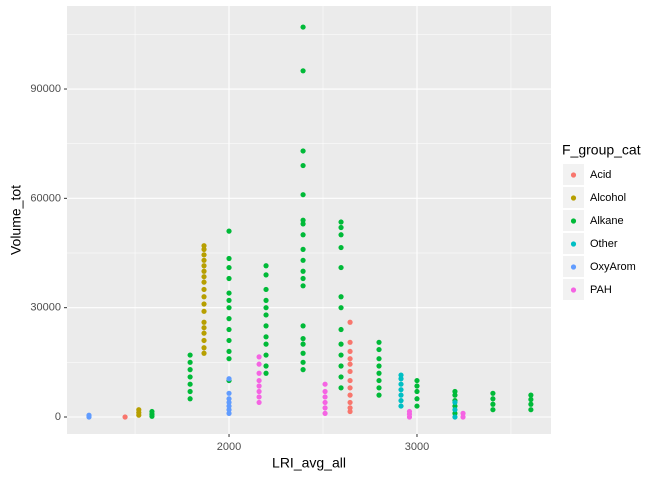 The height and width of the screenshot is (480, 672). I want to click on y-tick-label: 0, so click(58, 417).